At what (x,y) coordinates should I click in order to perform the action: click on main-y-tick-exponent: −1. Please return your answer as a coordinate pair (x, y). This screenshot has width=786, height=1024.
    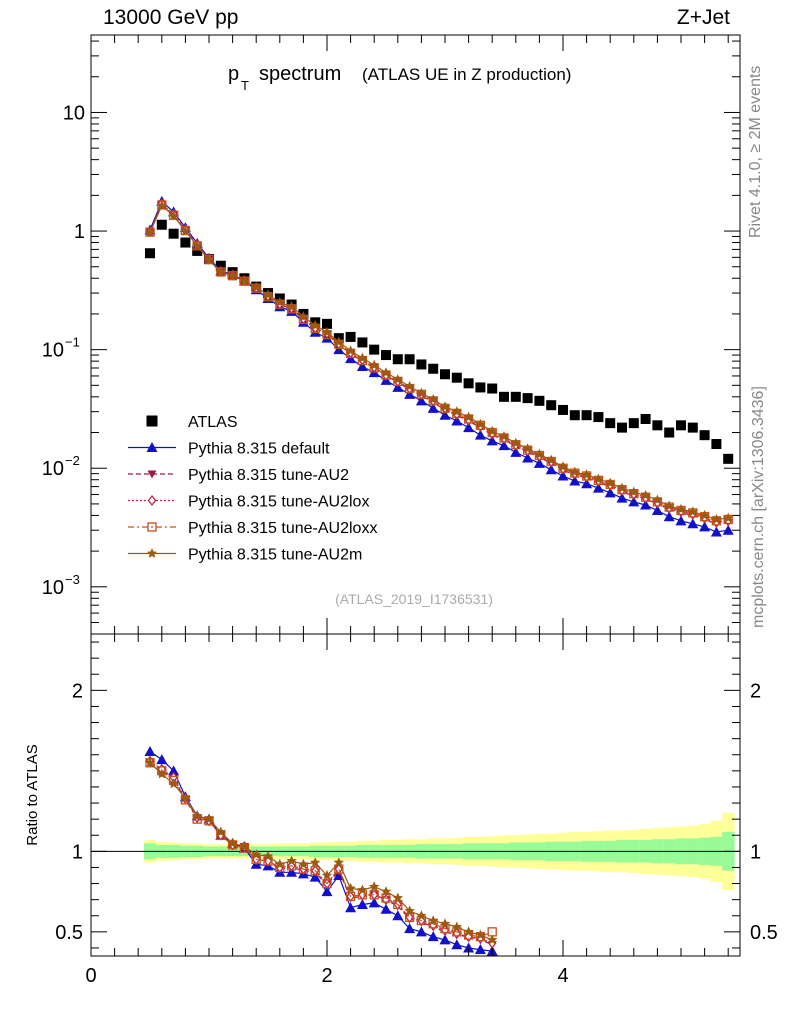
    Looking at the image, I should click on (72, 342).